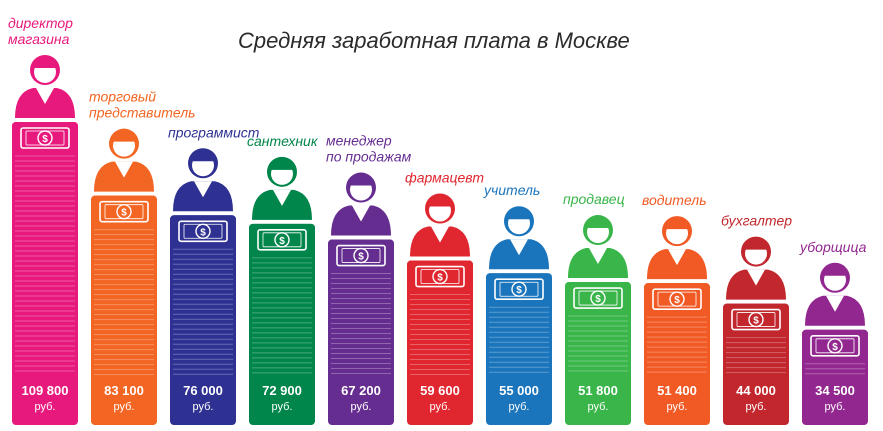  What do you see at coordinates (361, 204) in the screenshot?
I see `sales-manager-icon` at bounding box center [361, 204].